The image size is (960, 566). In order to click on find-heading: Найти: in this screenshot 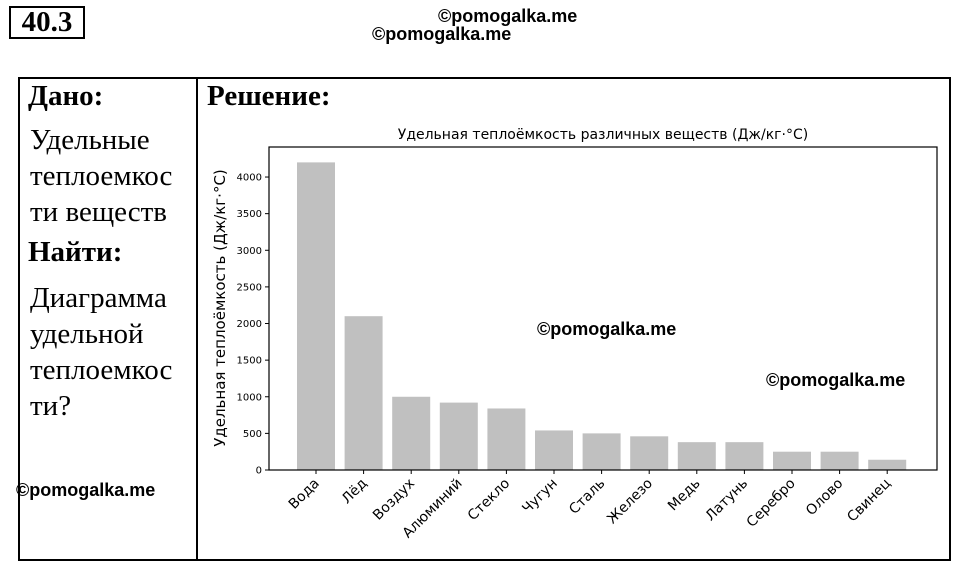, I will do `click(75, 252)`.